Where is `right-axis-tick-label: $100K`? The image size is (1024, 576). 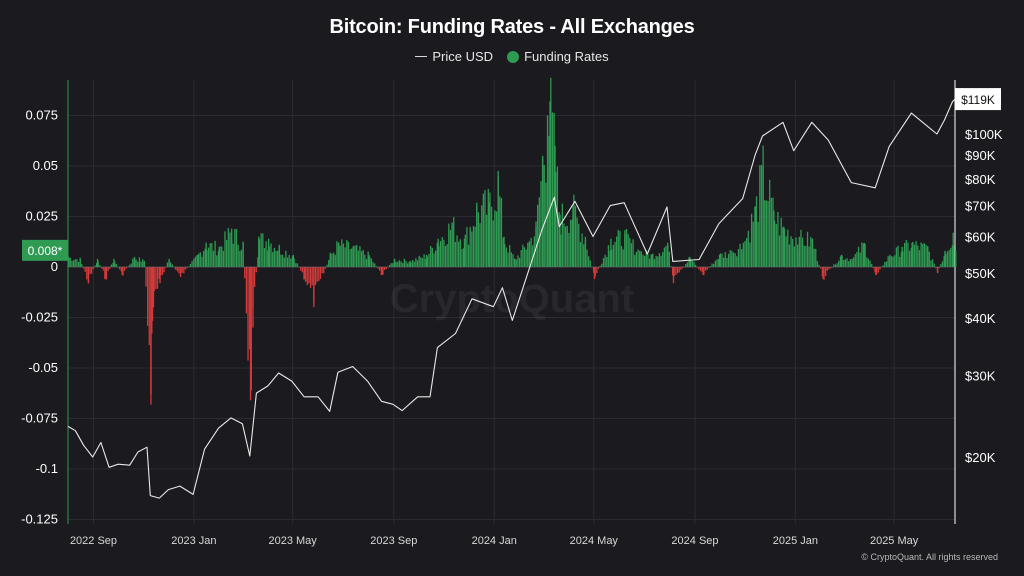
right-axis-tick-label: $100K is located at coordinates (984, 134).